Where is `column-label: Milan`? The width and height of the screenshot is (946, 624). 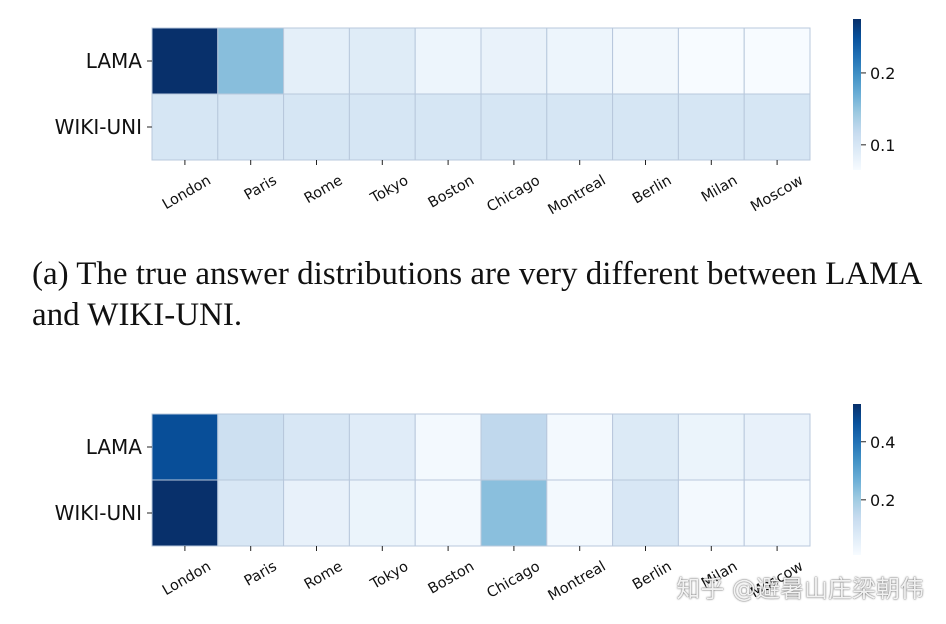 column-label: Milan is located at coordinates (719, 189).